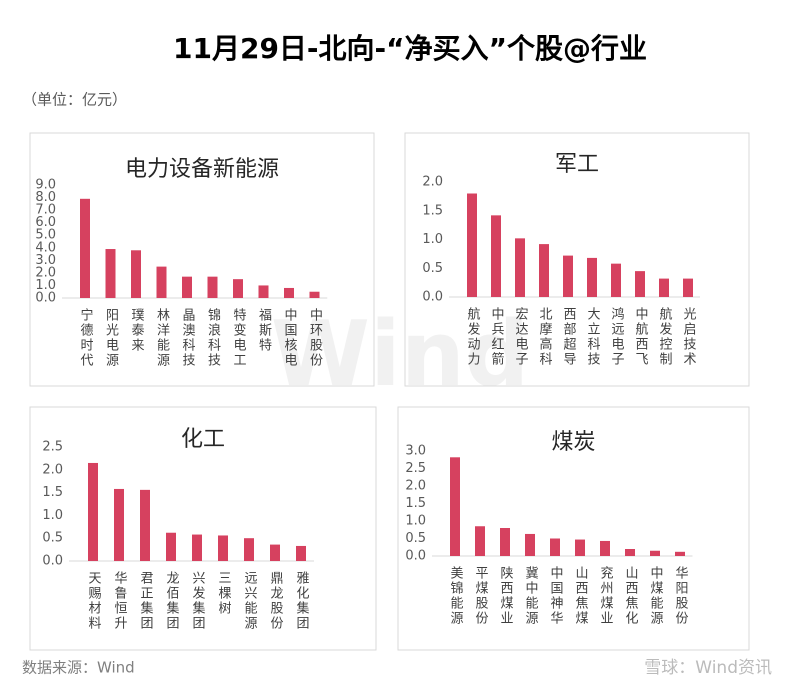 The image size is (796, 696). What do you see at coordinates (203, 439) in the screenshot?
I see `chart-title: 化工` at bounding box center [203, 439].